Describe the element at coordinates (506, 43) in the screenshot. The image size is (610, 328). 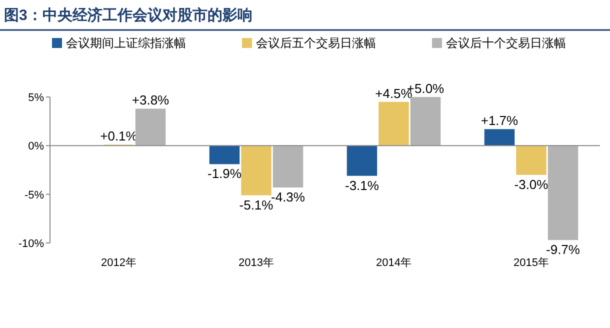
I see `legend-label: 会议后十个交易日涨幅` at that location.